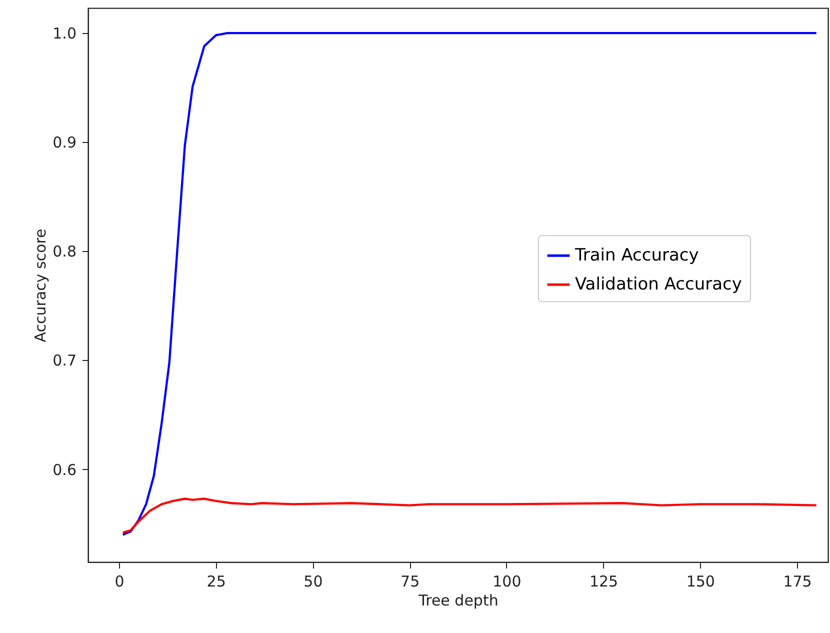 This screenshot has height=633, width=830. What do you see at coordinates (216, 581) in the screenshot?
I see `x-tick-label: 25` at bounding box center [216, 581].